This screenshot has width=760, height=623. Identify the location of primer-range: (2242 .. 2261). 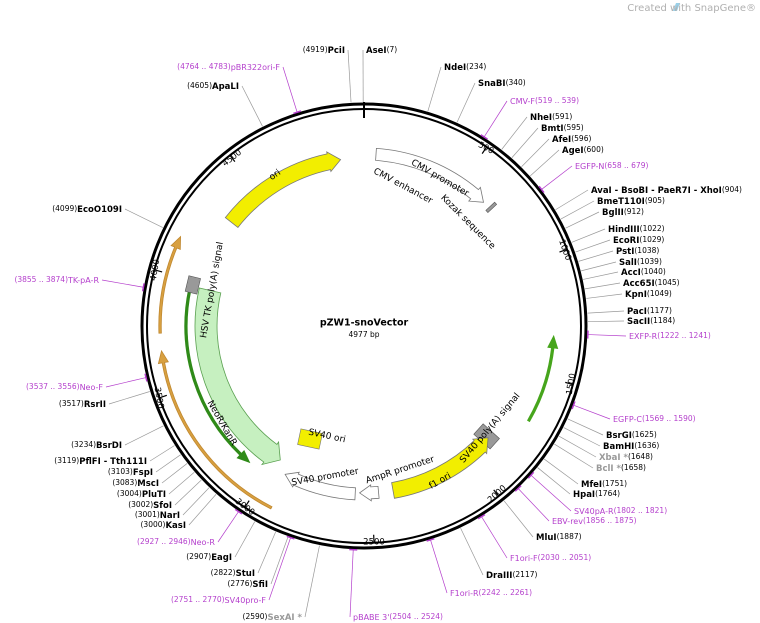
(506, 592).